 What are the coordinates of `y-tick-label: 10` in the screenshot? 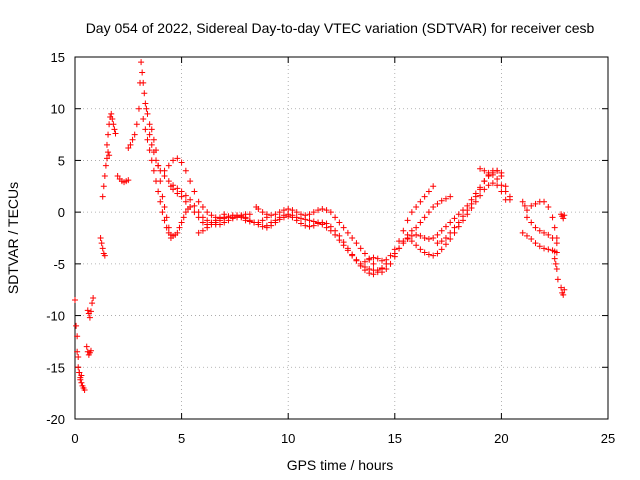 It's located at (58, 109).